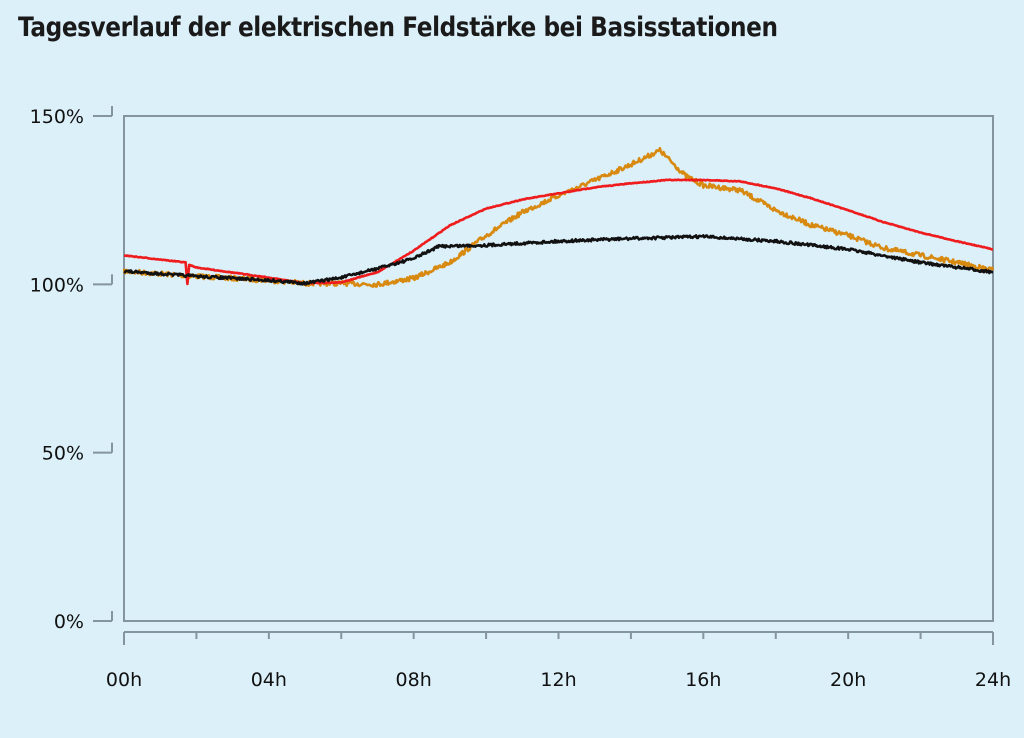 This screenshot has height=738, width=1024. Describe the element at coordinates (703, 680) in the screenshot. I see `x-tick-label: 16h` at that location.